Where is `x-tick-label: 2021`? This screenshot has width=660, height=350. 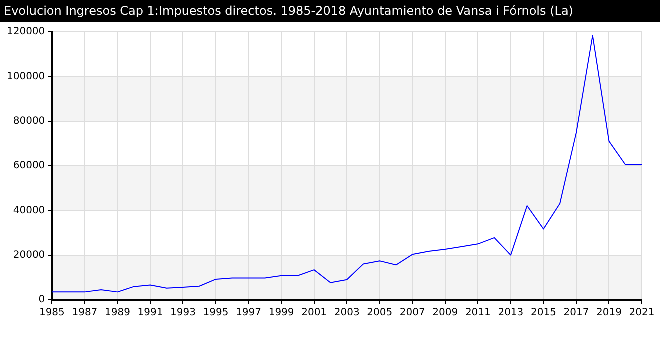
x-tick-label: 2021 is located at coordinates (642, 313).